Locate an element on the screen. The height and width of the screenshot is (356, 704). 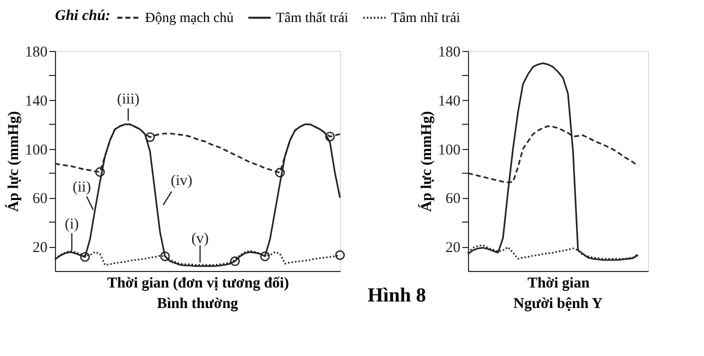
annotation: (v) is located at coordinates (200, 239).